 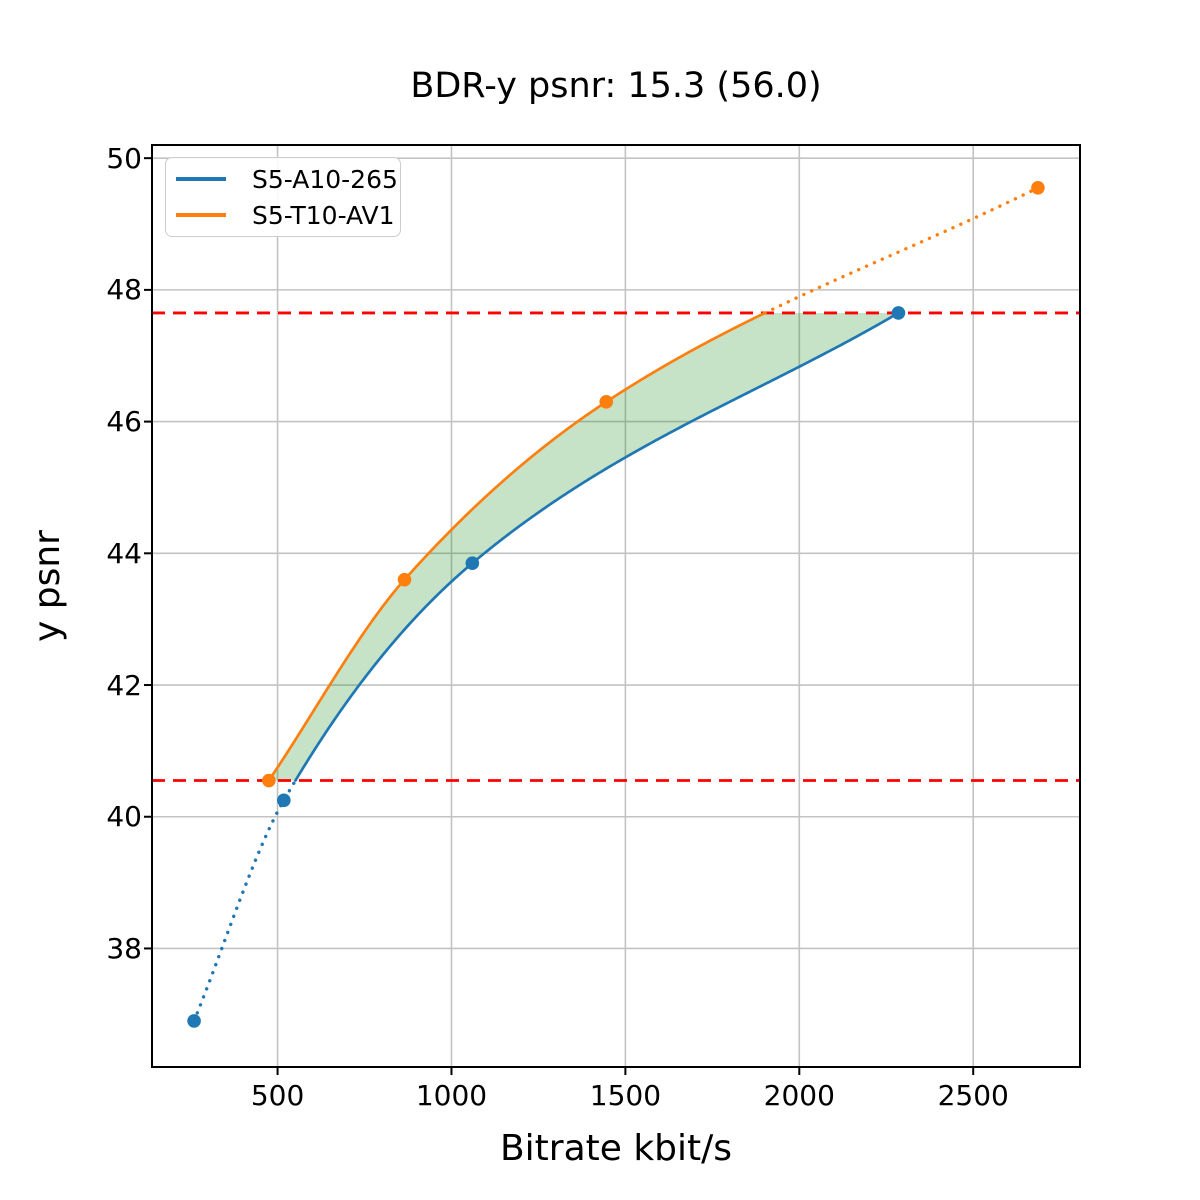 What do you see at coordinates (325, 179) in the screenshot?
I see `legend-label: S5-A10-265` at bounding box center [325, 179].